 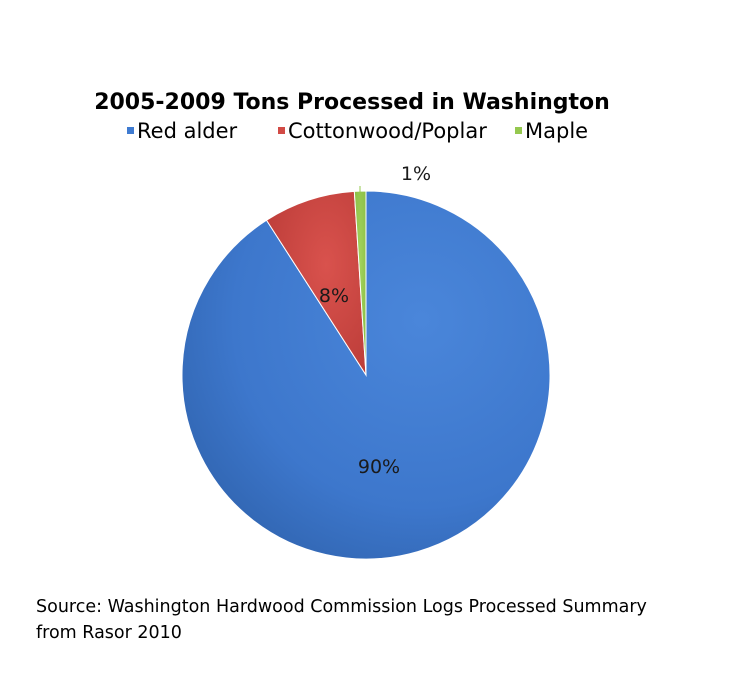 What do you see at coordinates (379, 467) in the screenshot?
I see `data-label-red-alder: 90%` at bounding box center [379, 467].